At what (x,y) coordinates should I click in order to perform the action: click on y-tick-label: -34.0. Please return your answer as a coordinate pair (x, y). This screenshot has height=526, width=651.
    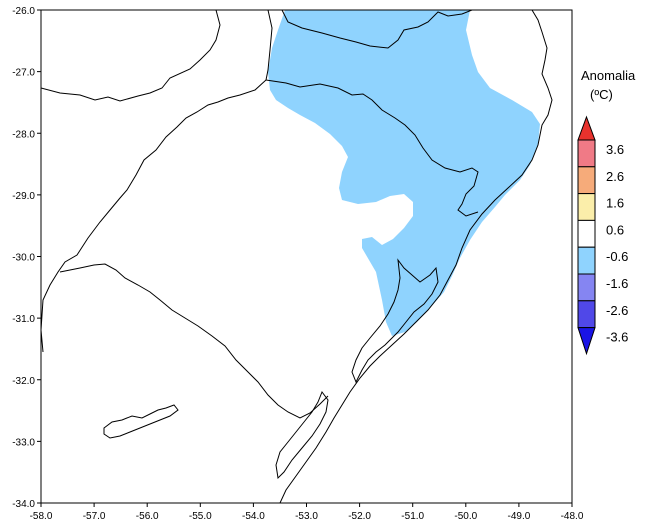
    Looking at the image, I should click on (23, 504).